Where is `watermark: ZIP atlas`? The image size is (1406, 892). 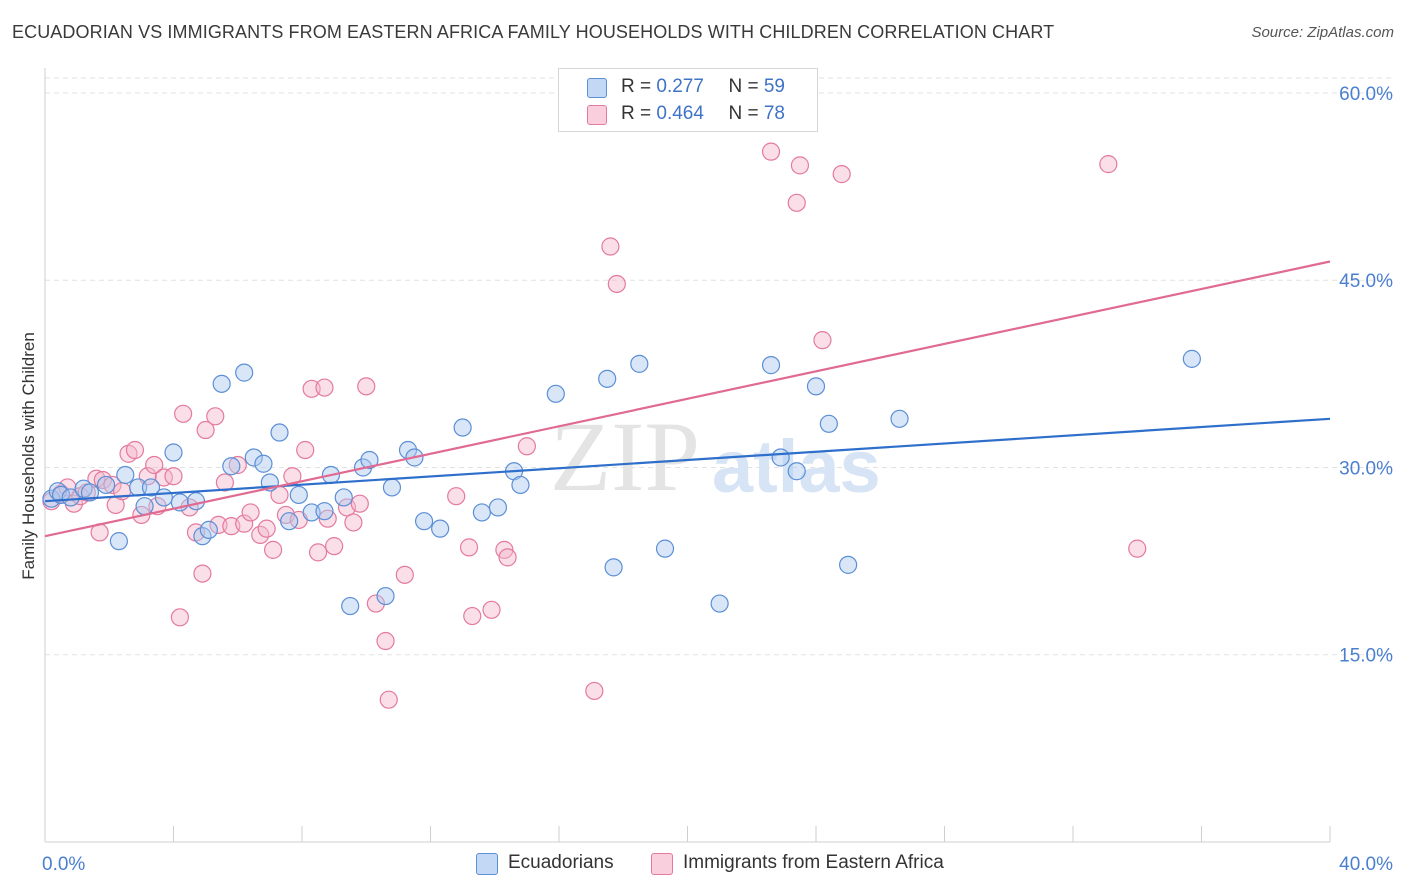 watermark: ZIP atlas is located at coordinates (715, 456).